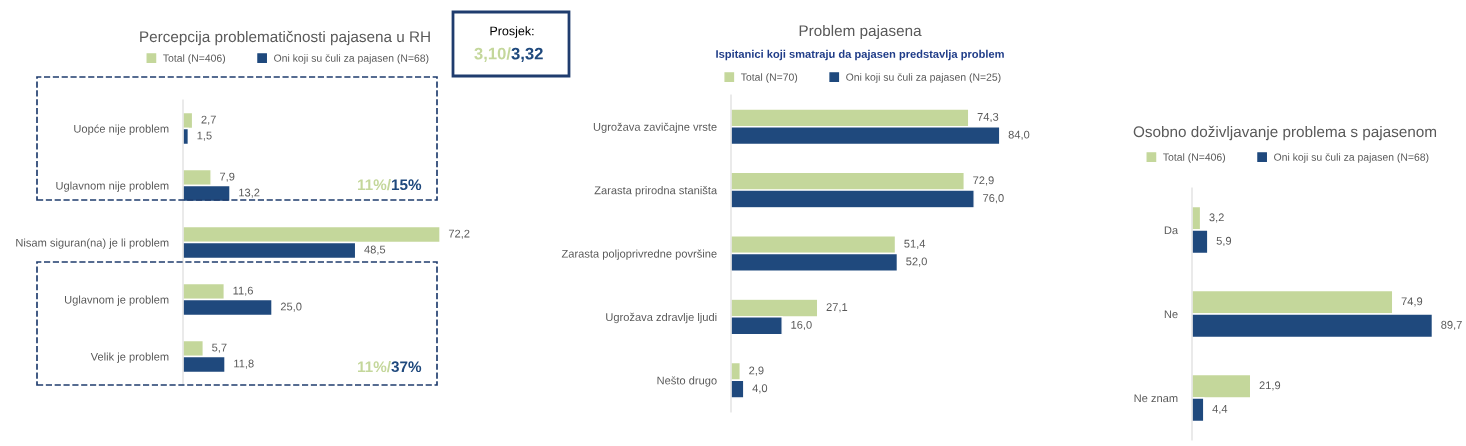 This screenshot has width=1466, height=446. What do you see at coordinates (1220, 409) in the screenshot?
I see `data-label: 4,4` at bounding box center [1220, 409].